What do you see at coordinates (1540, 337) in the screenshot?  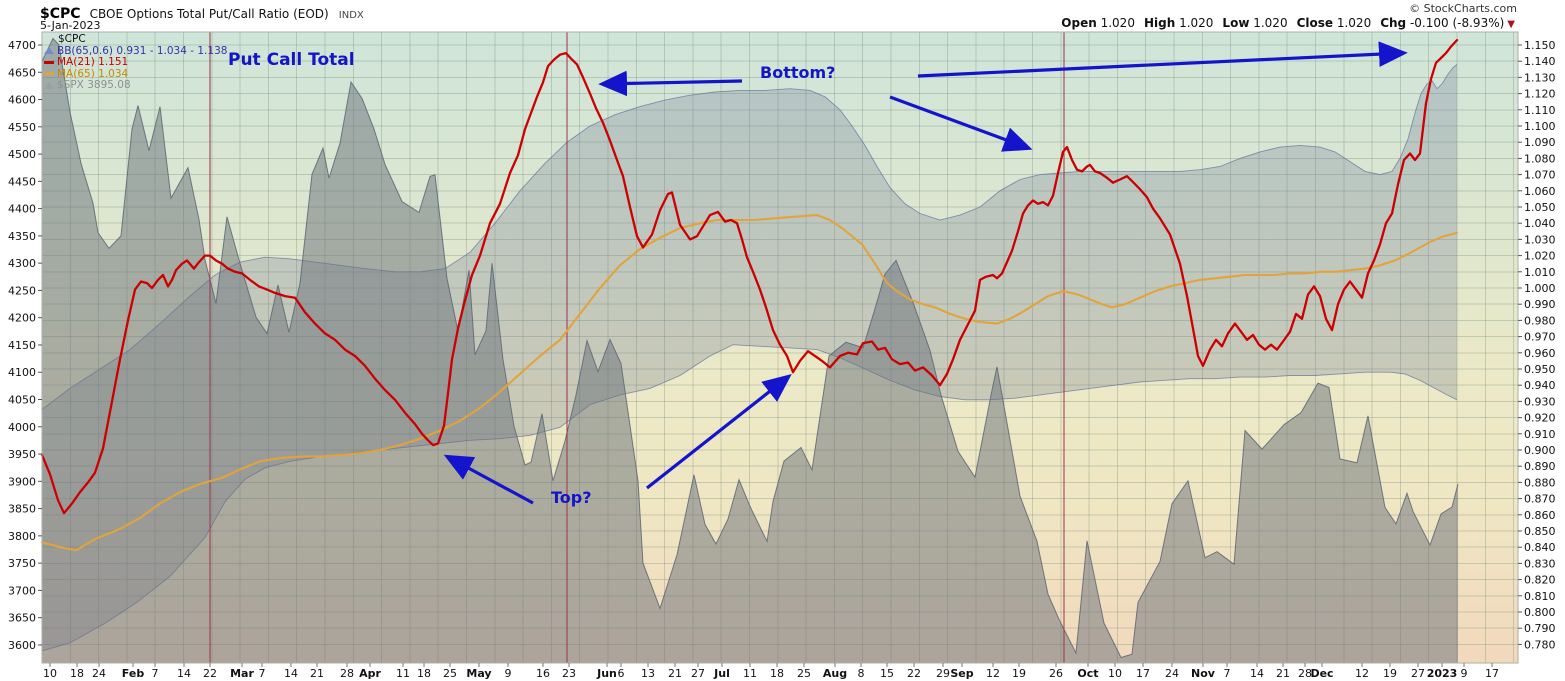 I see `y-axis-right-label: 0.970` at bounding box center [1540, 337].